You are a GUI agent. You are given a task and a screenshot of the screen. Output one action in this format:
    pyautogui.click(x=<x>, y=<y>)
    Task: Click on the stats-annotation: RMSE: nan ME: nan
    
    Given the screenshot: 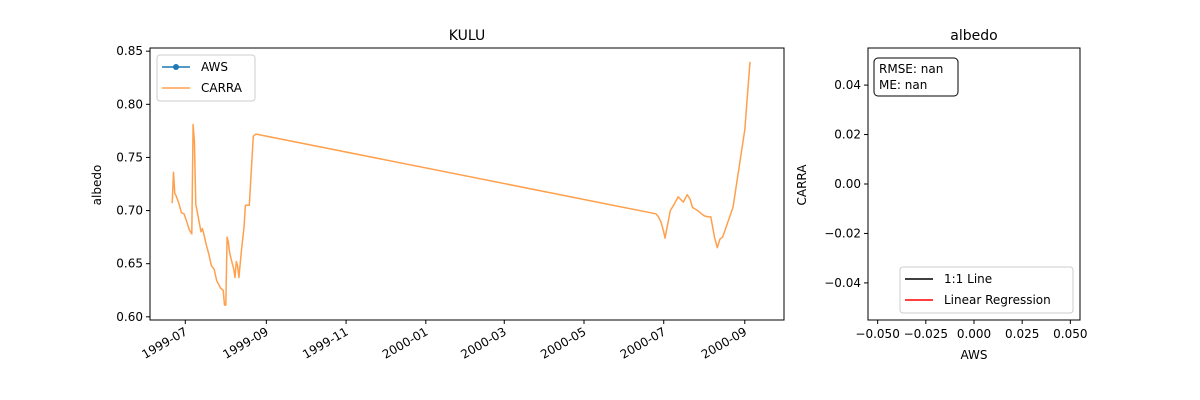 What is the action you would take?
    pyautogui.click(x=916, y=77)
    